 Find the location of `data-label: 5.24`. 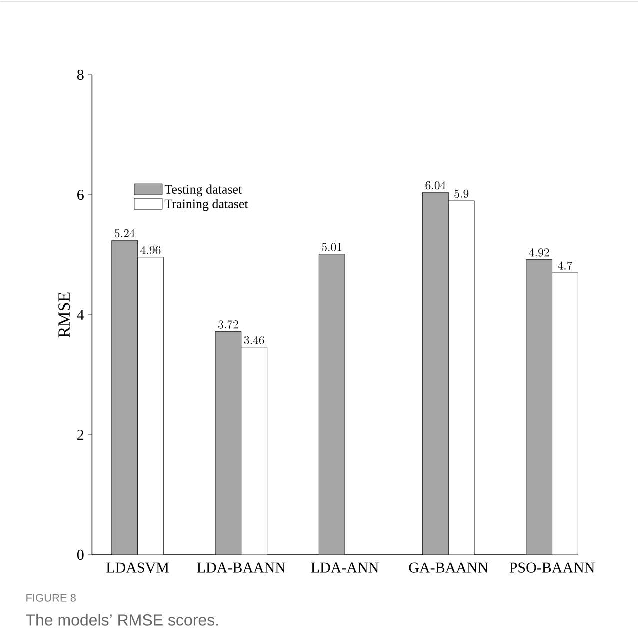

data-label: 5.24 is located at coordinates (124, 233).